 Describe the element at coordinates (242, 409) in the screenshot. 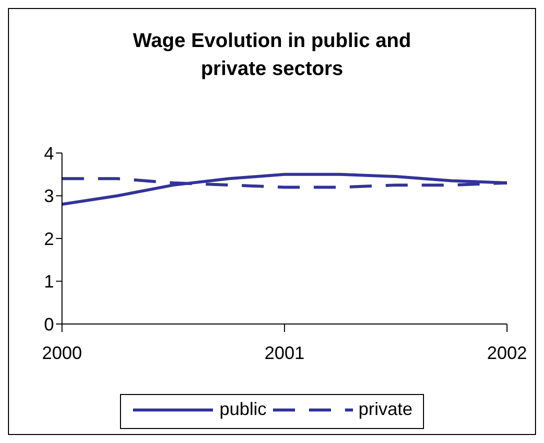

I see `legend-label: public` at that location.